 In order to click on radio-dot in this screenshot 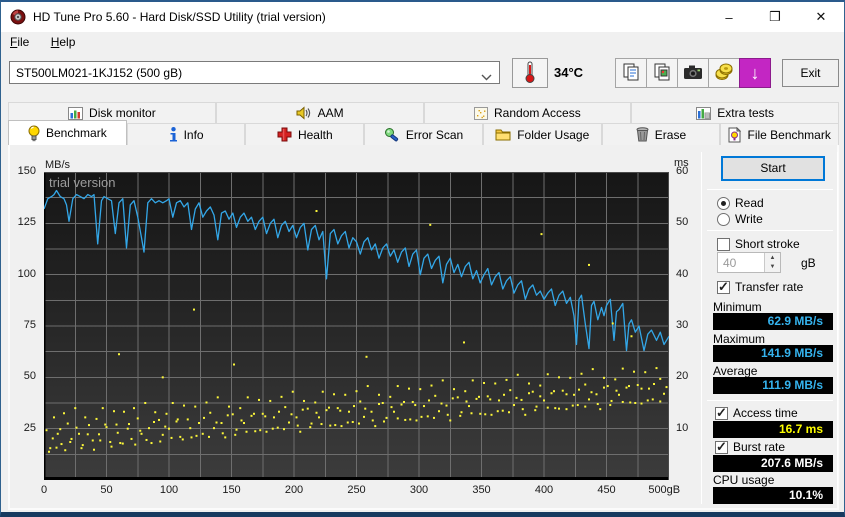, I will do `click(723, 203)`.